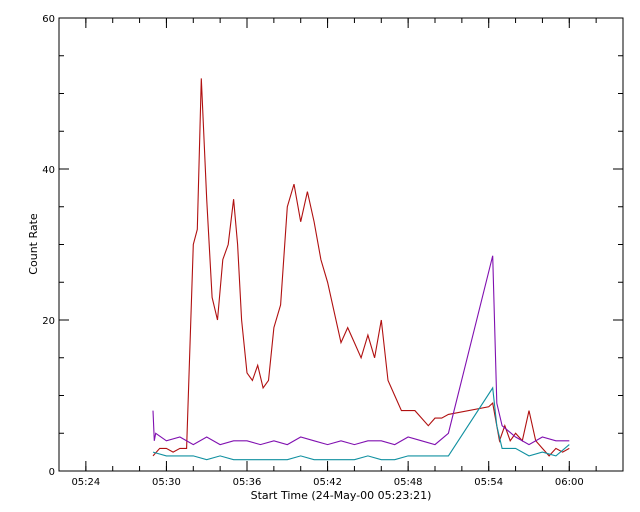 This screenshot has width=640, height=512. I want to click on x-tick-label: 05:36, so click(247, 482).